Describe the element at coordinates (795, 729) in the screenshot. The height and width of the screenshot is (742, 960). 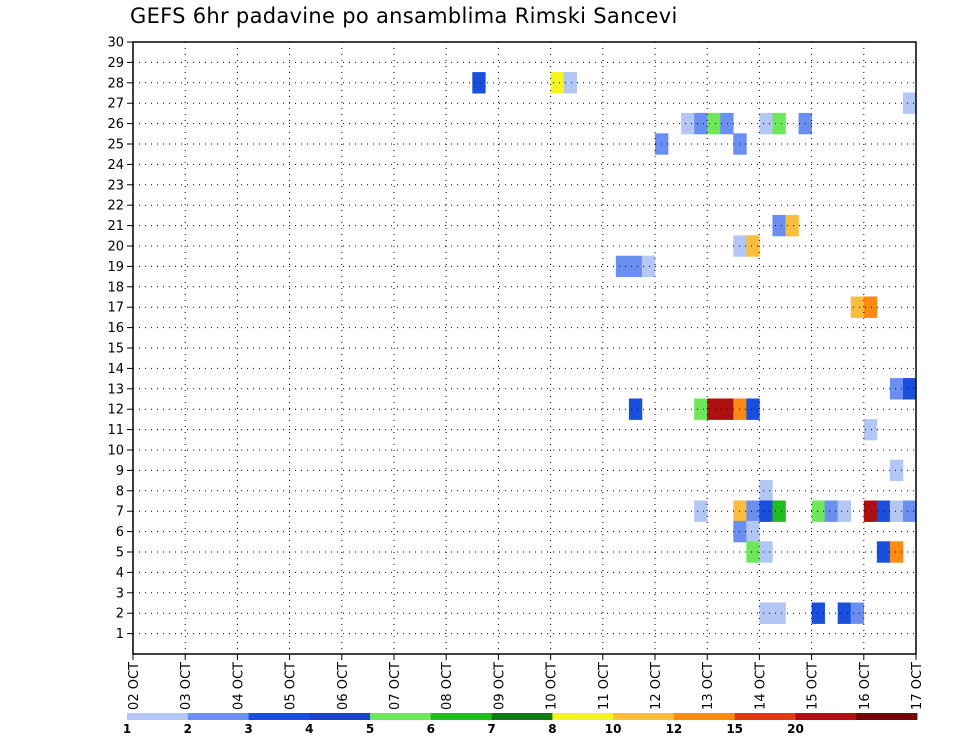
I see `colorbar-label-11: 20` at that location.